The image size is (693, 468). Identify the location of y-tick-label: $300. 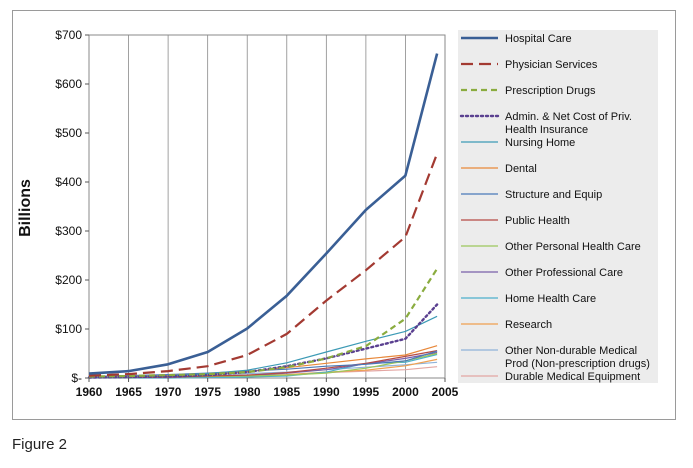
(68, 231).